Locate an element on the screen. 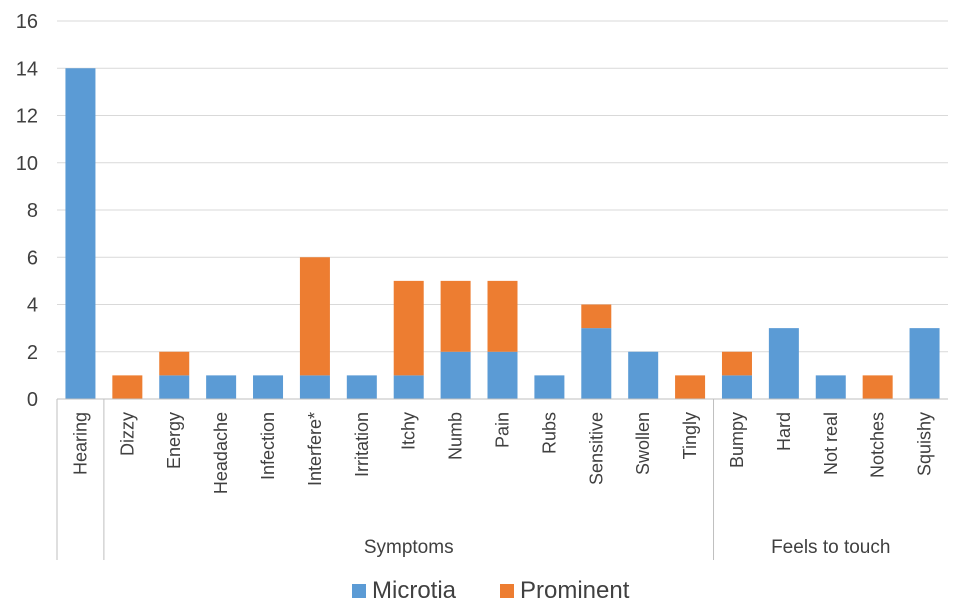 The height and width of the screenshot is (611, 956). bar-microtia-bumpy is located at coordinates (736, 387).